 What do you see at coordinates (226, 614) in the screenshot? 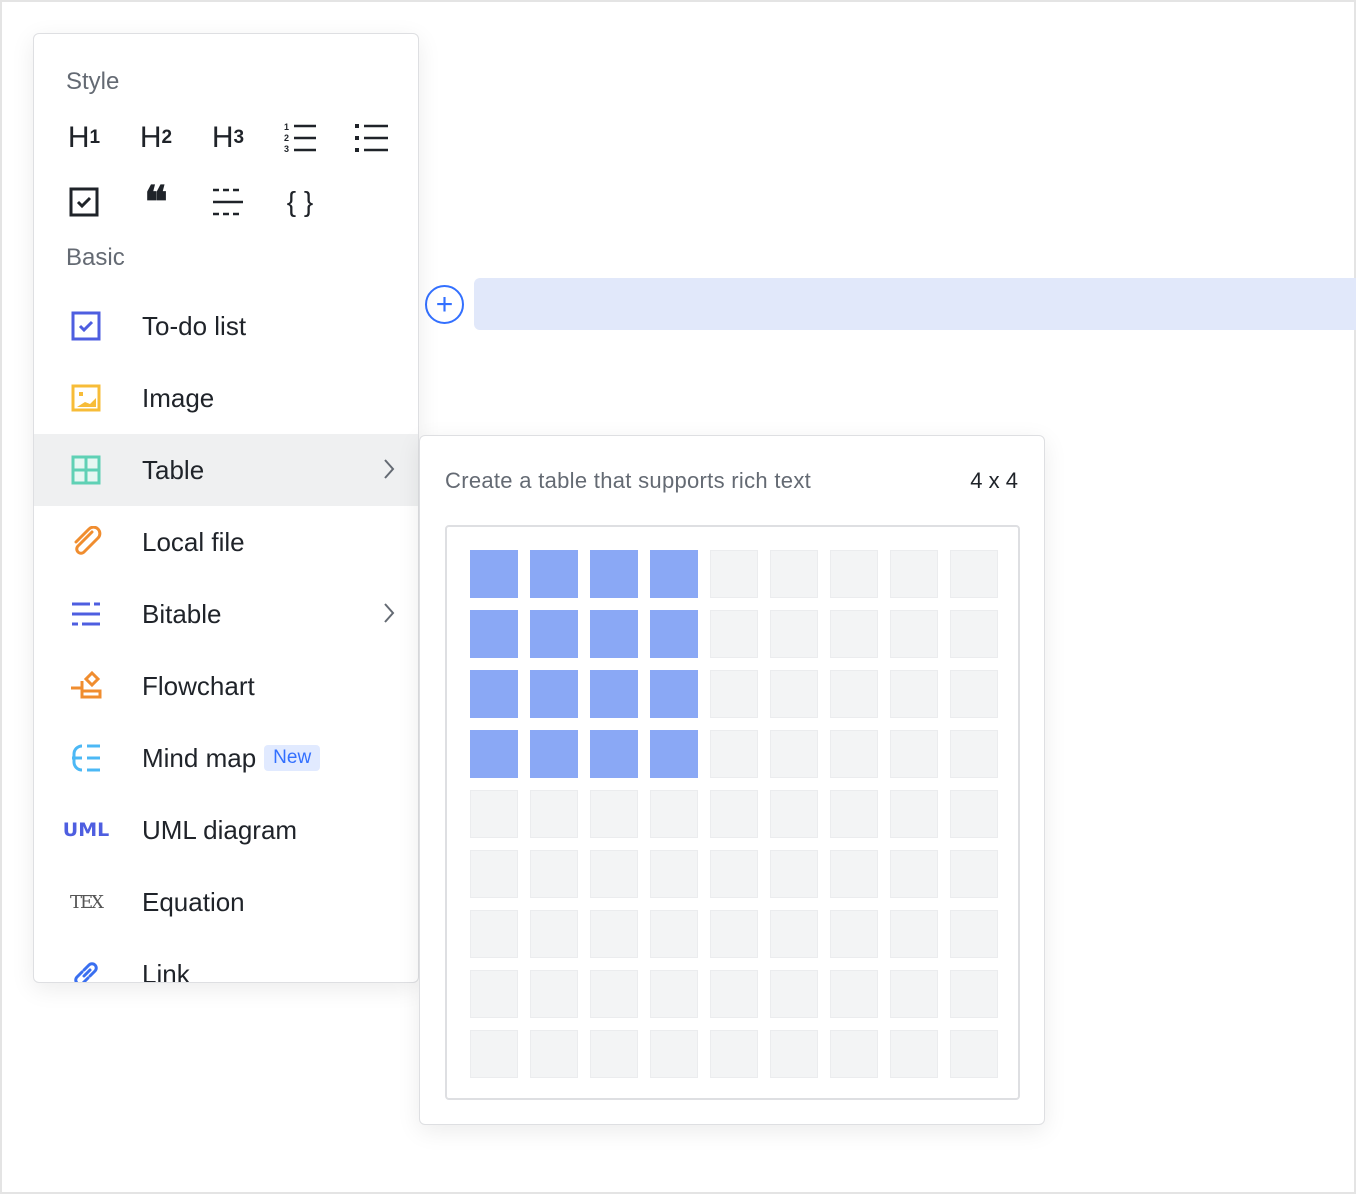
I see `menu-item-bitable: Bitable` at bounding box center [226, 614].